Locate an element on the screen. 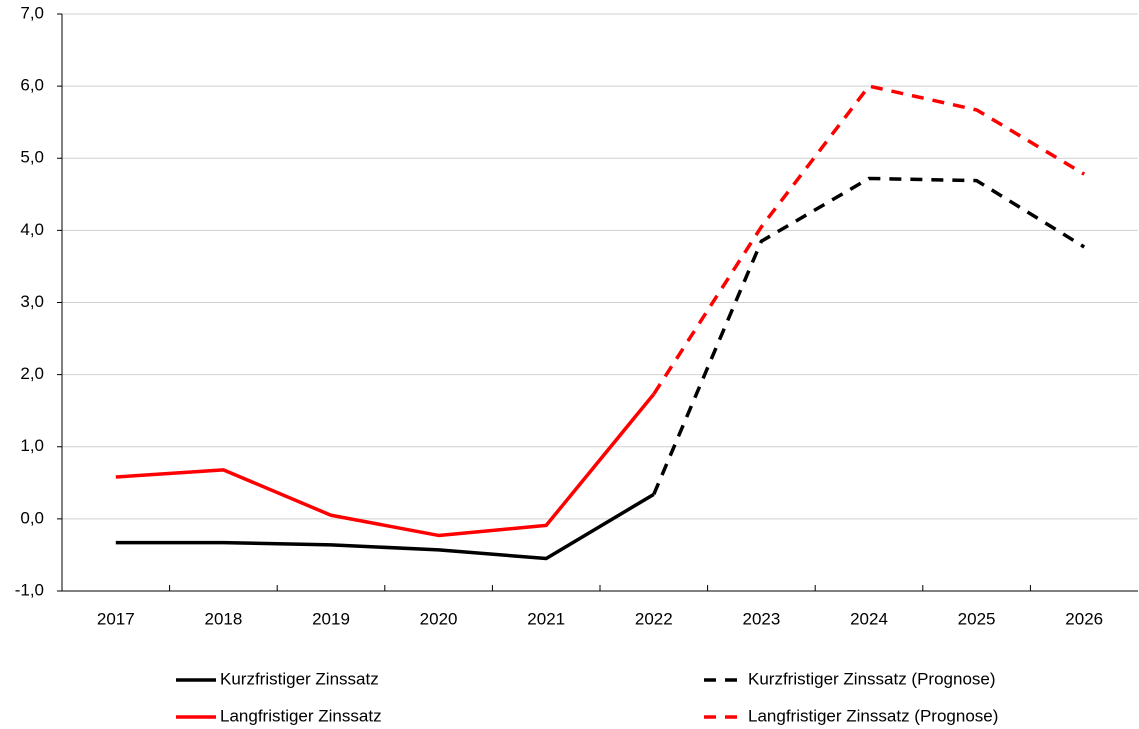  y-tick-label: 7,0 is located at coordinates (32, 12).